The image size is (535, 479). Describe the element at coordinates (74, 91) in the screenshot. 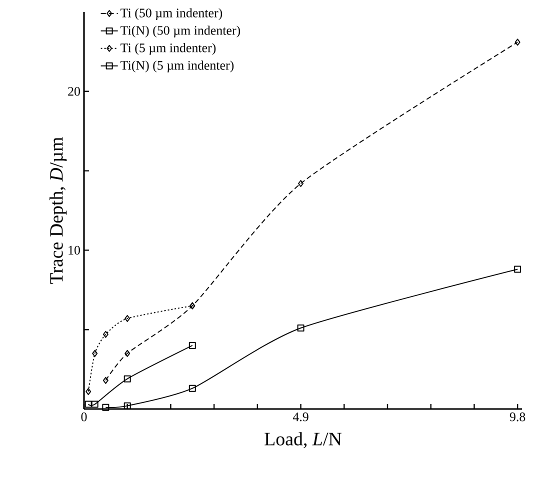

I see `y-tick-label: 20` at that location.